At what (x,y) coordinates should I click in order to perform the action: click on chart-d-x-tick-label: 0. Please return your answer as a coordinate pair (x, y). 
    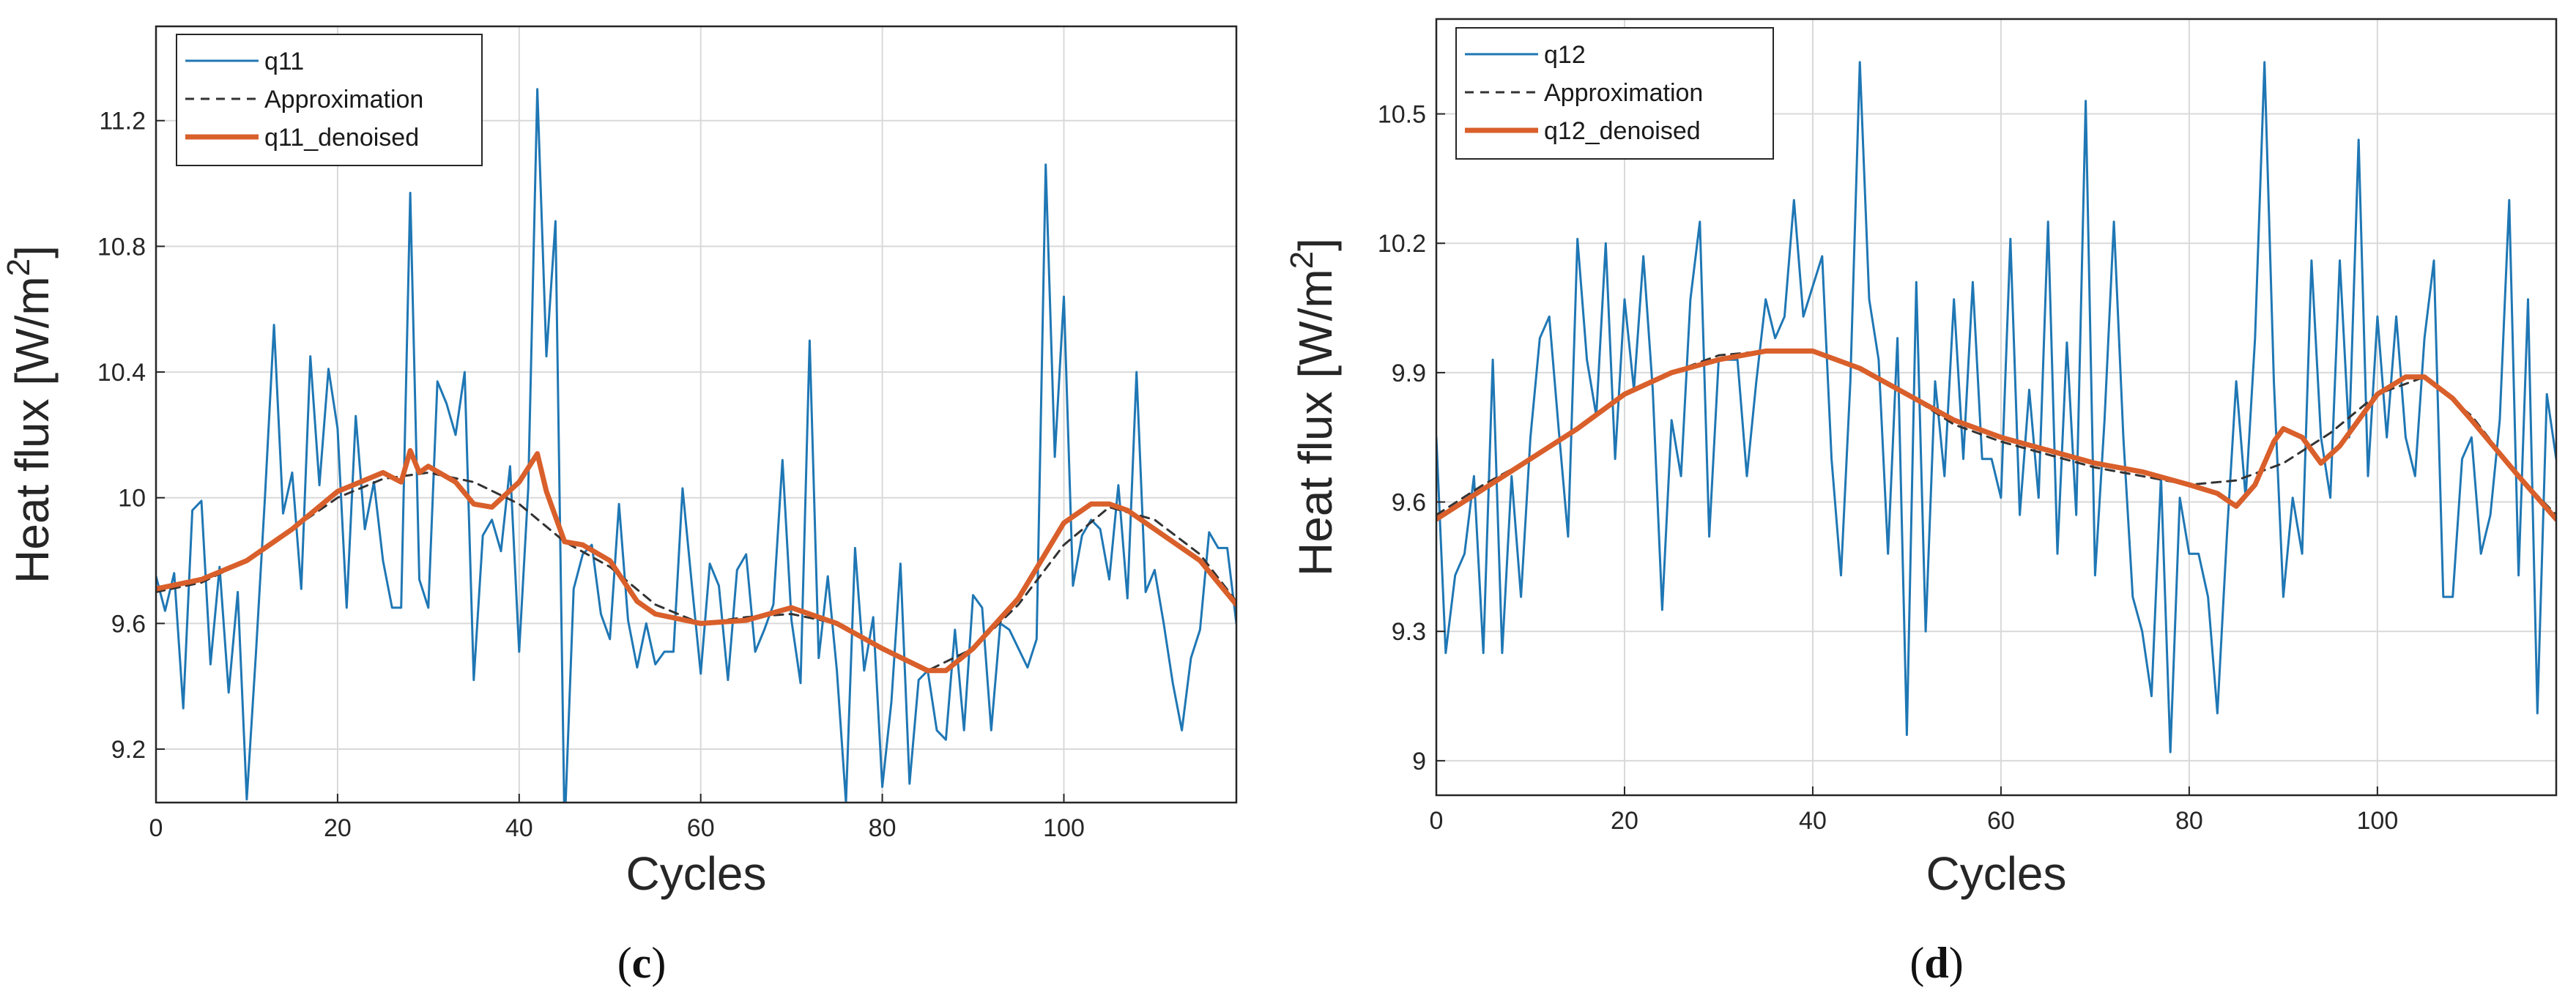
    Looking at the image, I should click on (1437, 821).